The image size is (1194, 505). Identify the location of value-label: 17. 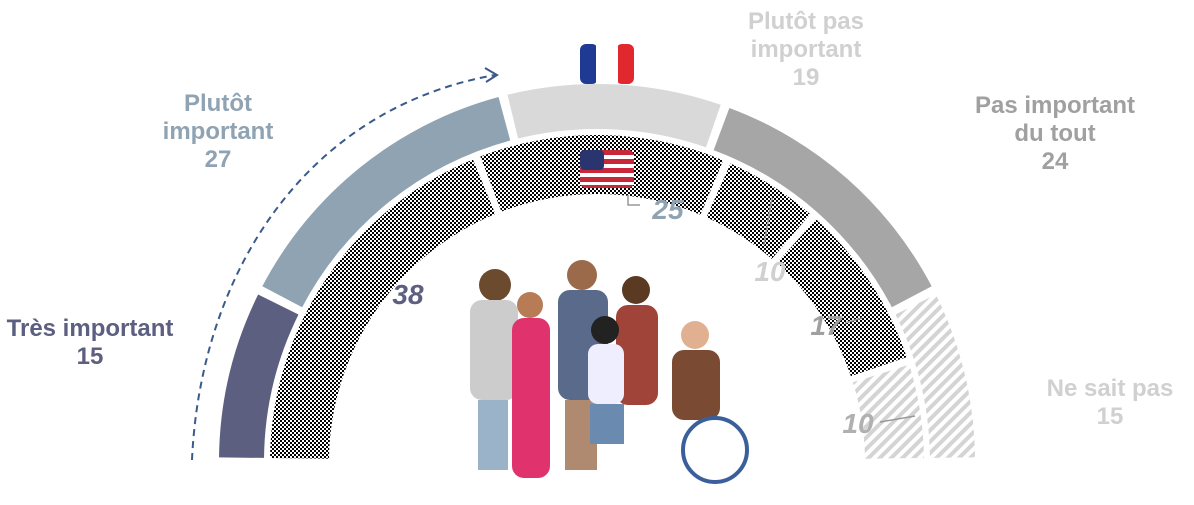
(826, 325).